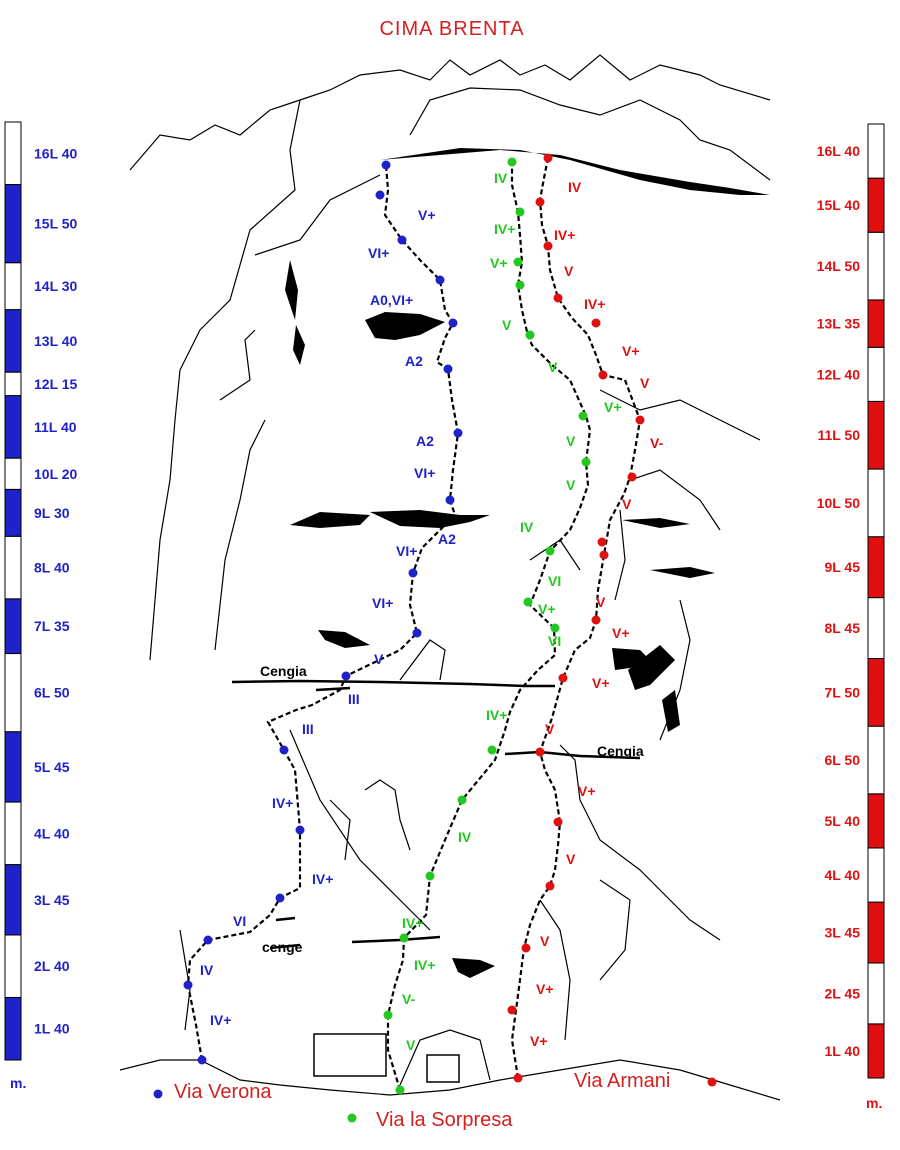 This screenshot has width=900, height=1150. What do you see at coordinates (657, 443) in the screenshot?
I see `grade-label-armani: V-` at bounding box center [657, 443].